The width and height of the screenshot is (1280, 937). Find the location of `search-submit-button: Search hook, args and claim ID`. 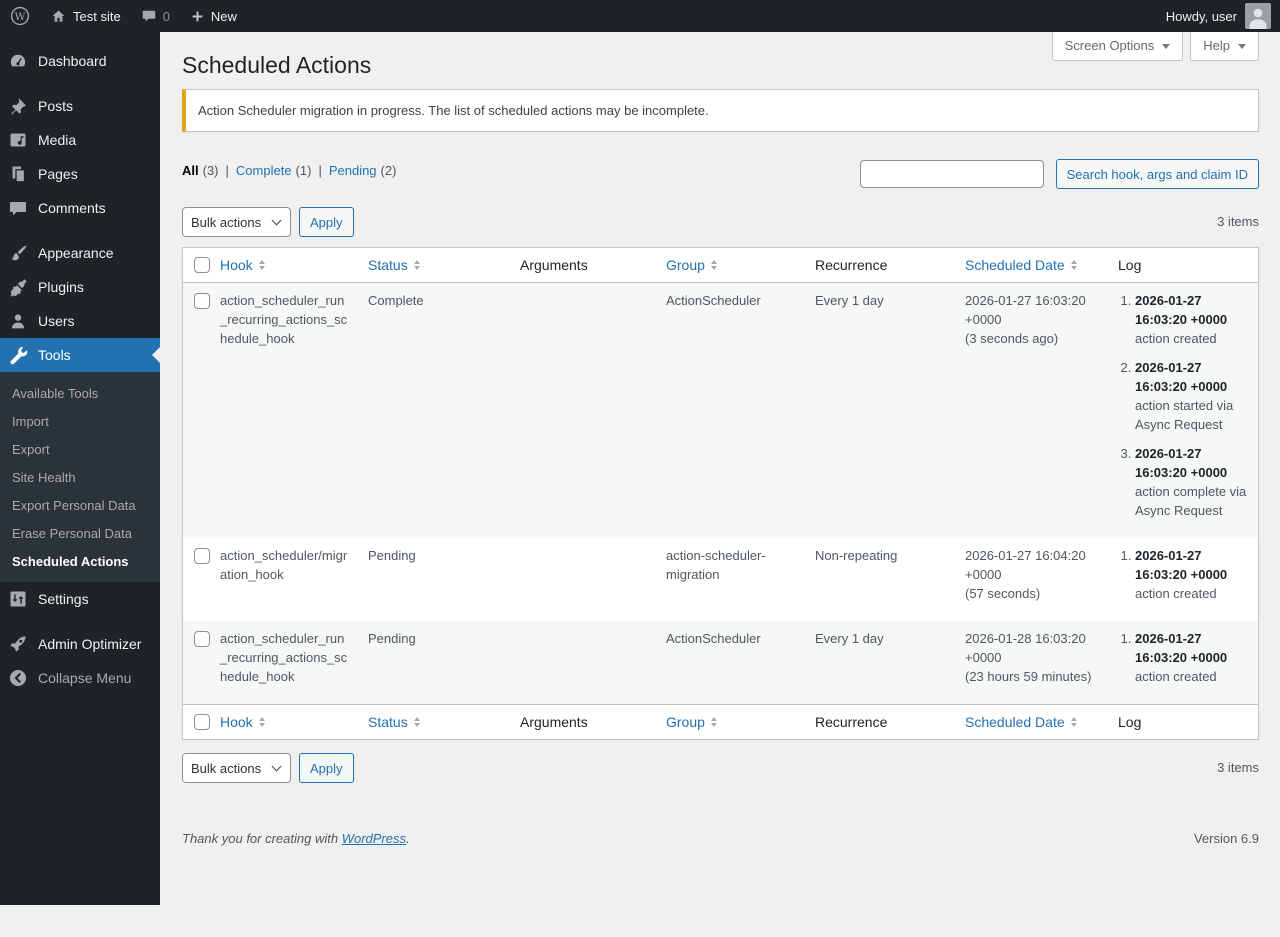

search-submit-button: Search hook, args and claim ID is located at coordinates (1157, 174).